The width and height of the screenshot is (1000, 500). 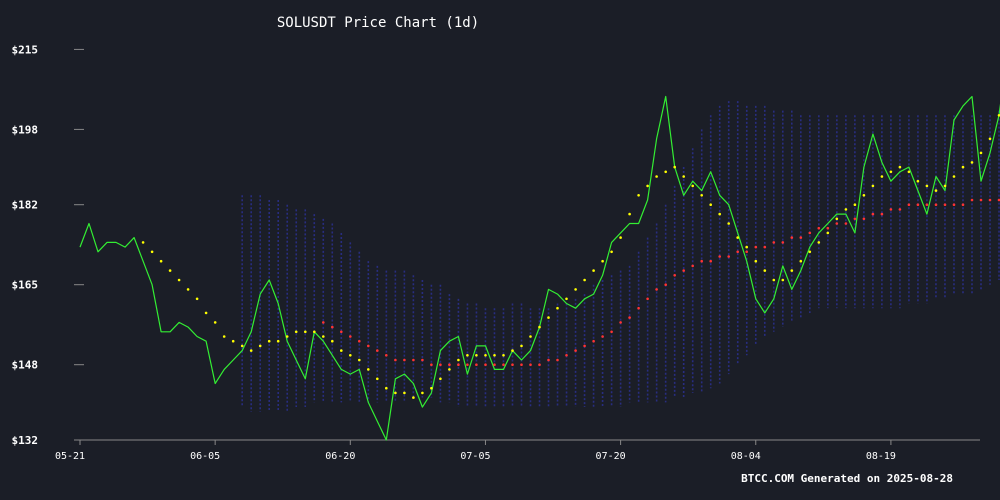 What do you see at coordinates (25, 365) in the screenshot?
I see `y-tick-label: $148` at bounding box center [25, 365].